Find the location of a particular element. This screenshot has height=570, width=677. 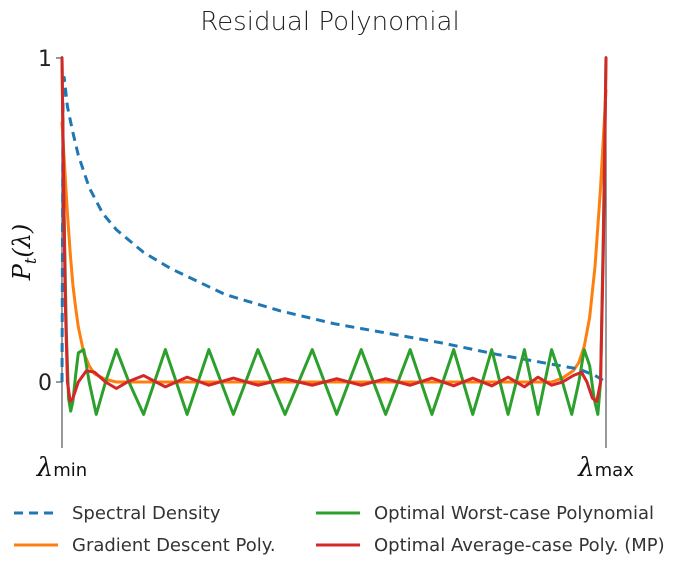

svg-text: Pt(λ) is located at coordinates (24, 253).